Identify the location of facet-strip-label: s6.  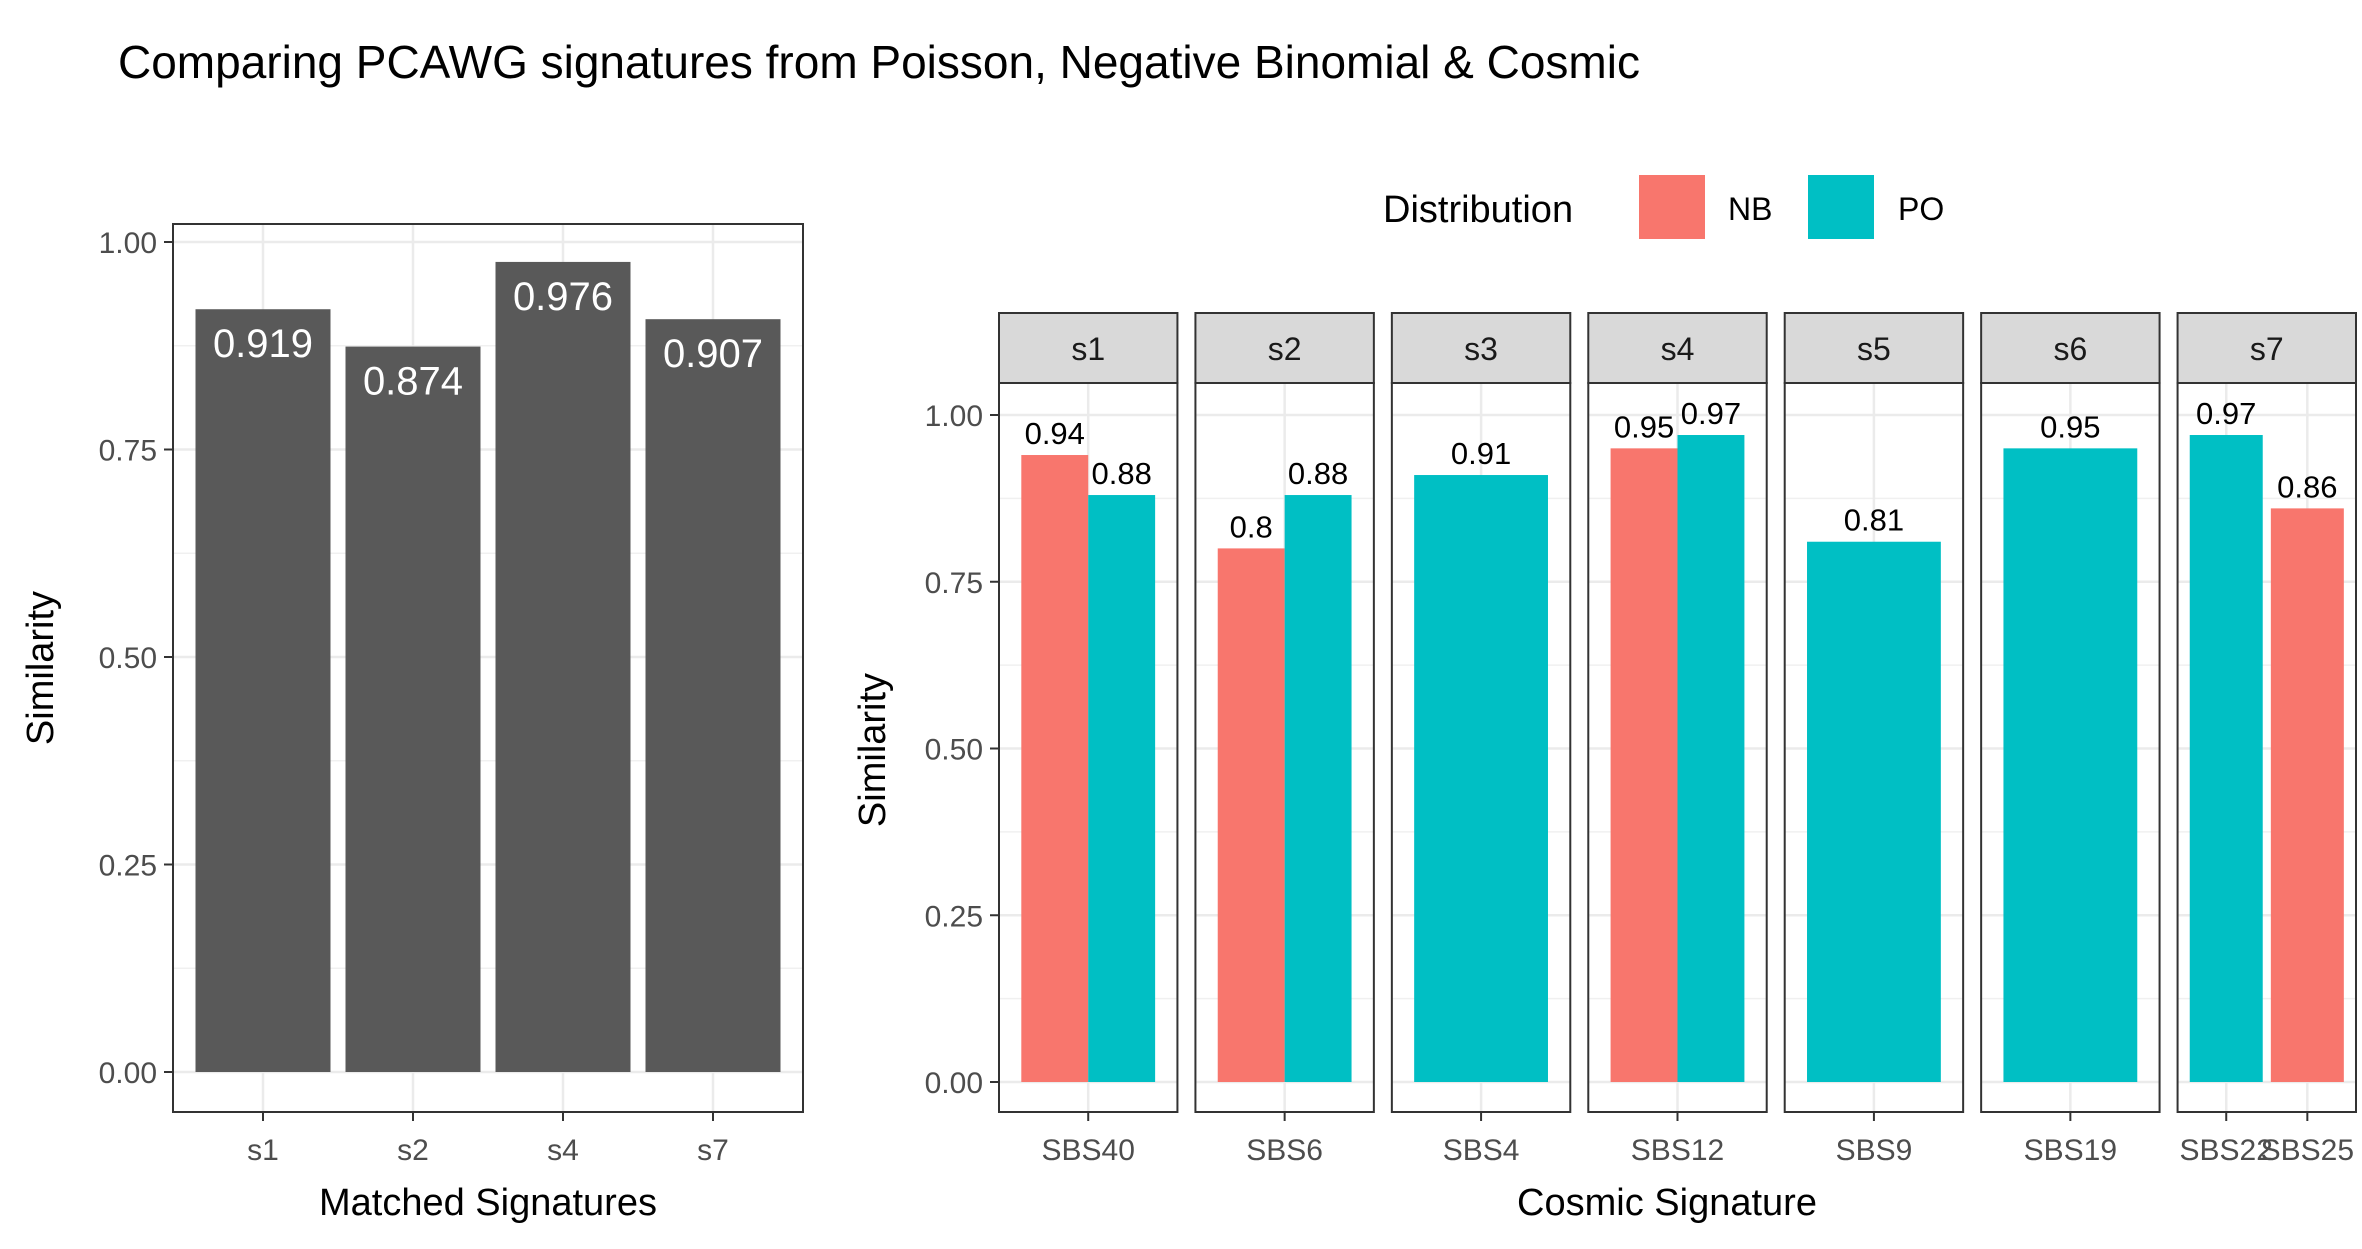
(2070, 349).